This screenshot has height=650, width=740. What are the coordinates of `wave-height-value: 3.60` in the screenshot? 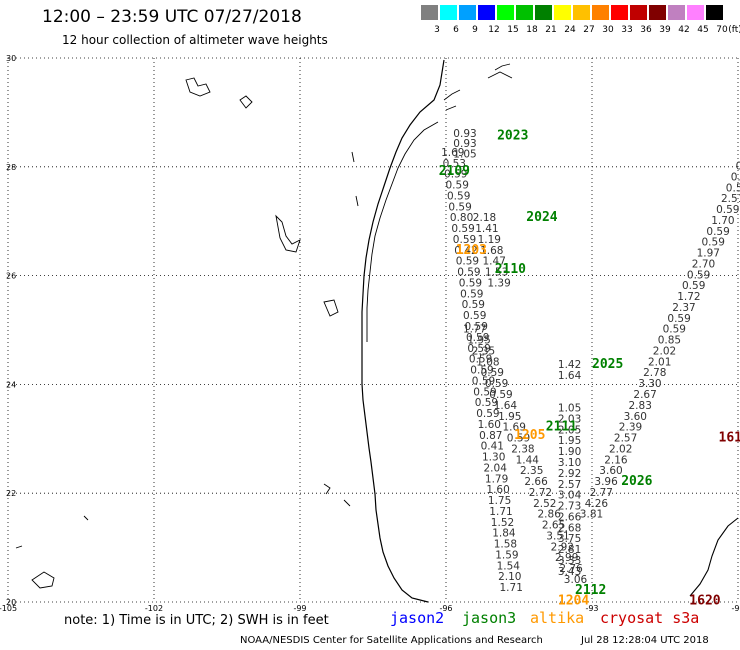 It's located at (610, 471).